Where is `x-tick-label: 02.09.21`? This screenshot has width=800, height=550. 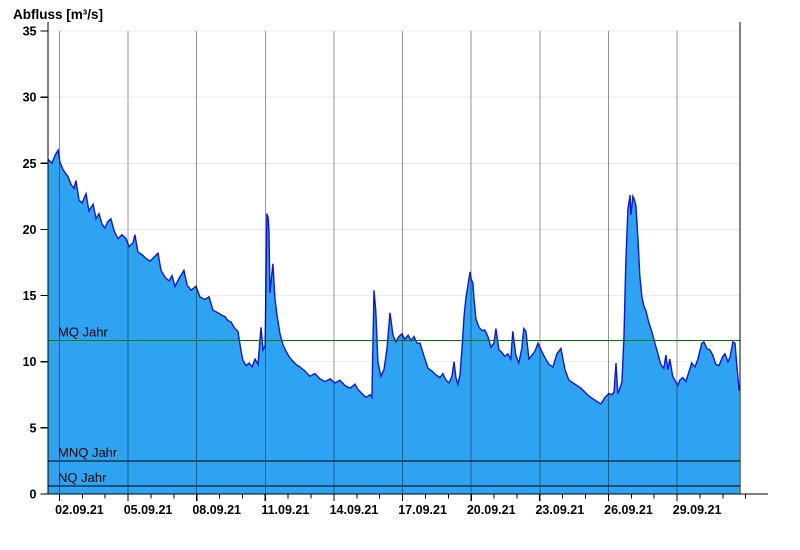
x-tick-label: 02.09.21 is located at coordinates (79, 510).